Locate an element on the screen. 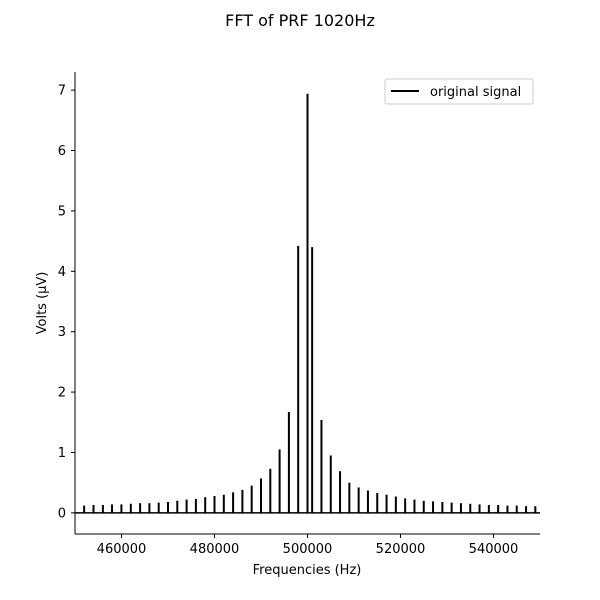  x-axis-label: Frequencies (Hz) is located at coordinates (307, 570).